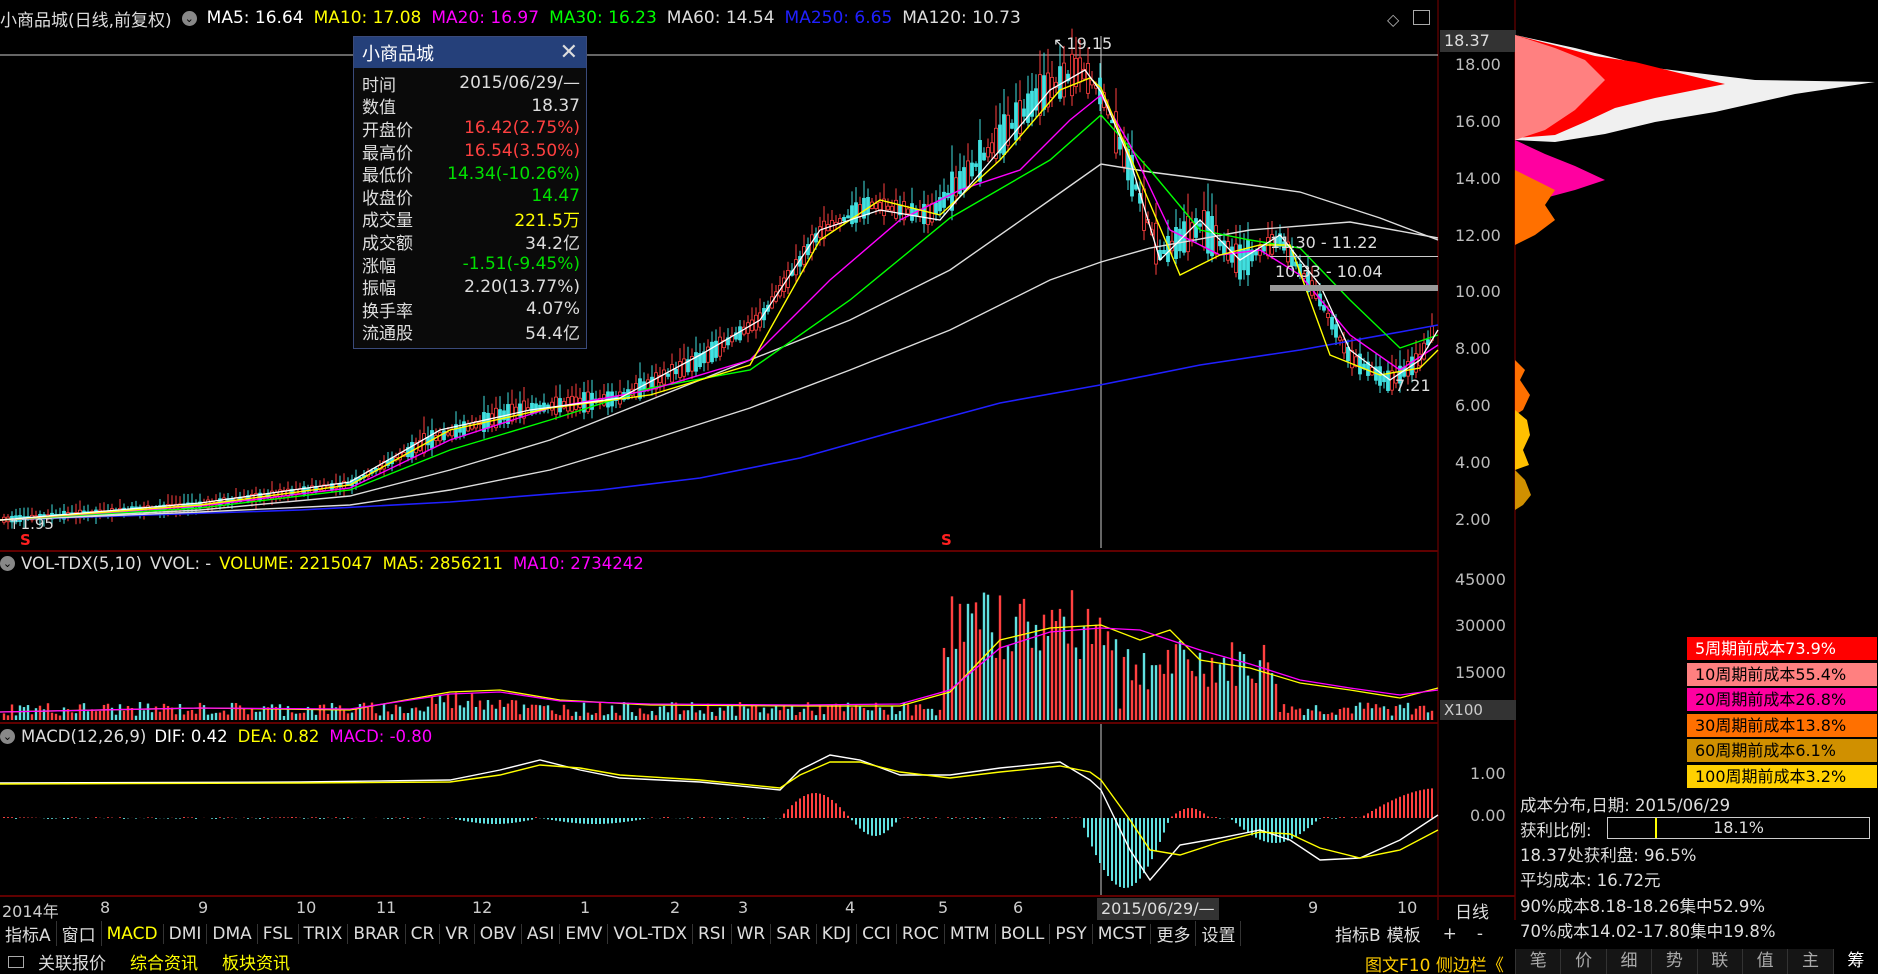  What do you see at coordinates (16, 961) in the screenshot?
I see `menu-icon` at bounding box center [16, 961].